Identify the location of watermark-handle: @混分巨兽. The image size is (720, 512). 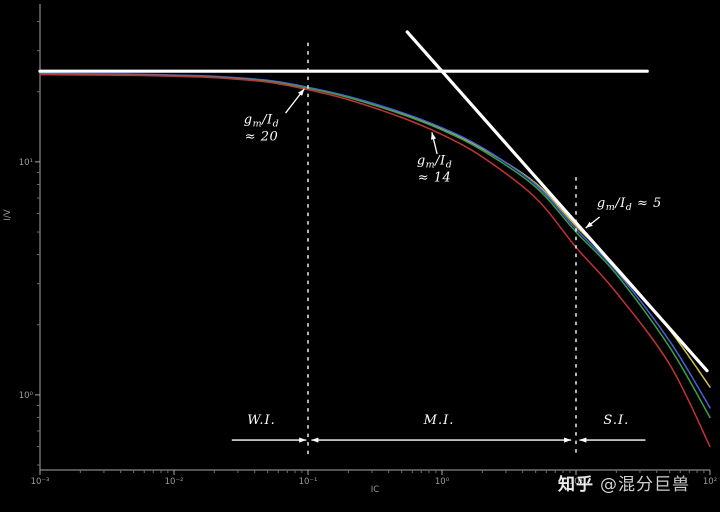
(645, 485).